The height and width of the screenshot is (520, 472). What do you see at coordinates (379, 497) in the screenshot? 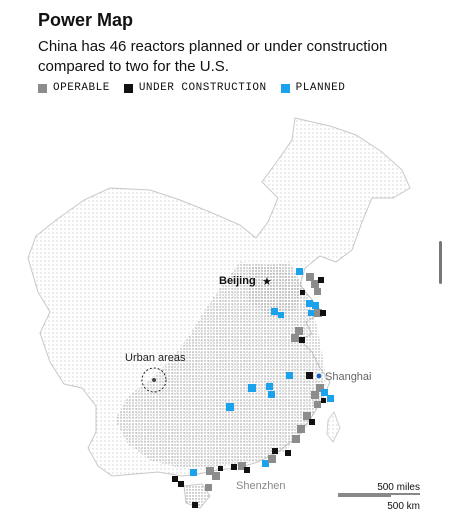
I see `scale-bar: 500 miles 500 km` at bounding box center [379, 497].